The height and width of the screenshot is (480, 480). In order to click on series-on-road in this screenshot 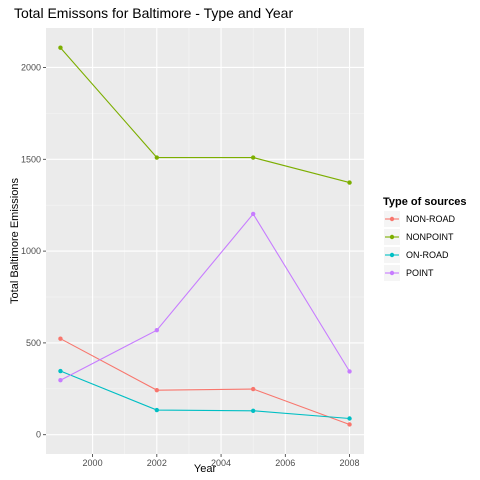, I will do `click(205, 394)`.